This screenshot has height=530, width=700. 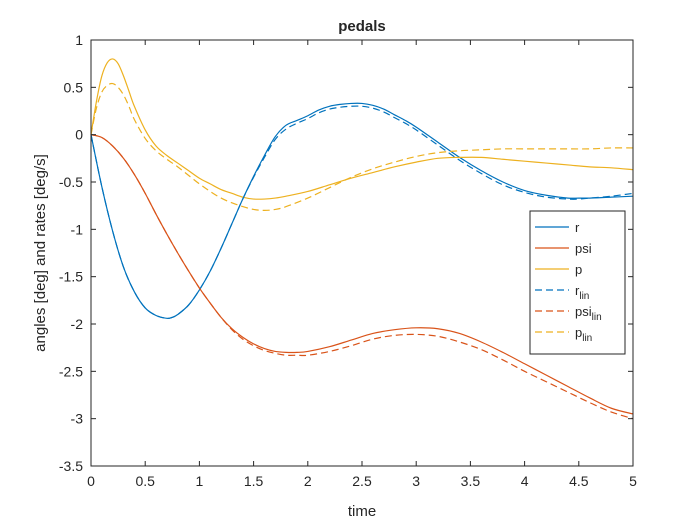 I want to click on x-tick-label: 1.5, so click(x=254, y=481).